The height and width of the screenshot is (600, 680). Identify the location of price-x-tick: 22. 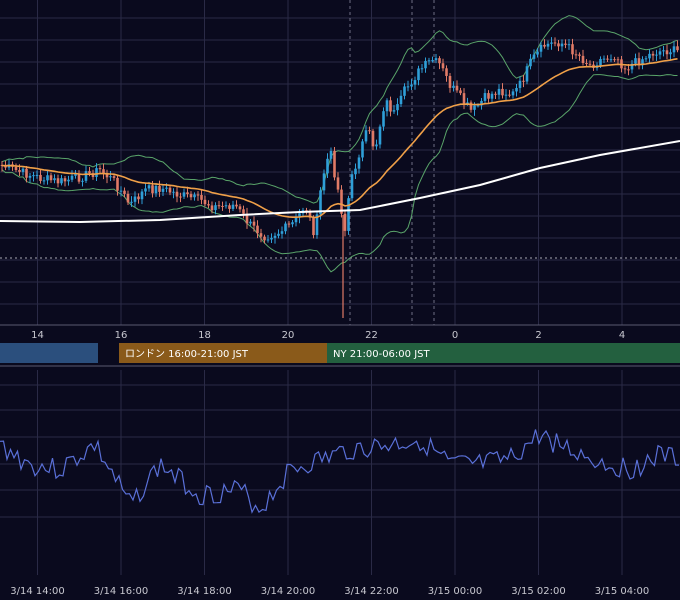
(371, 335).